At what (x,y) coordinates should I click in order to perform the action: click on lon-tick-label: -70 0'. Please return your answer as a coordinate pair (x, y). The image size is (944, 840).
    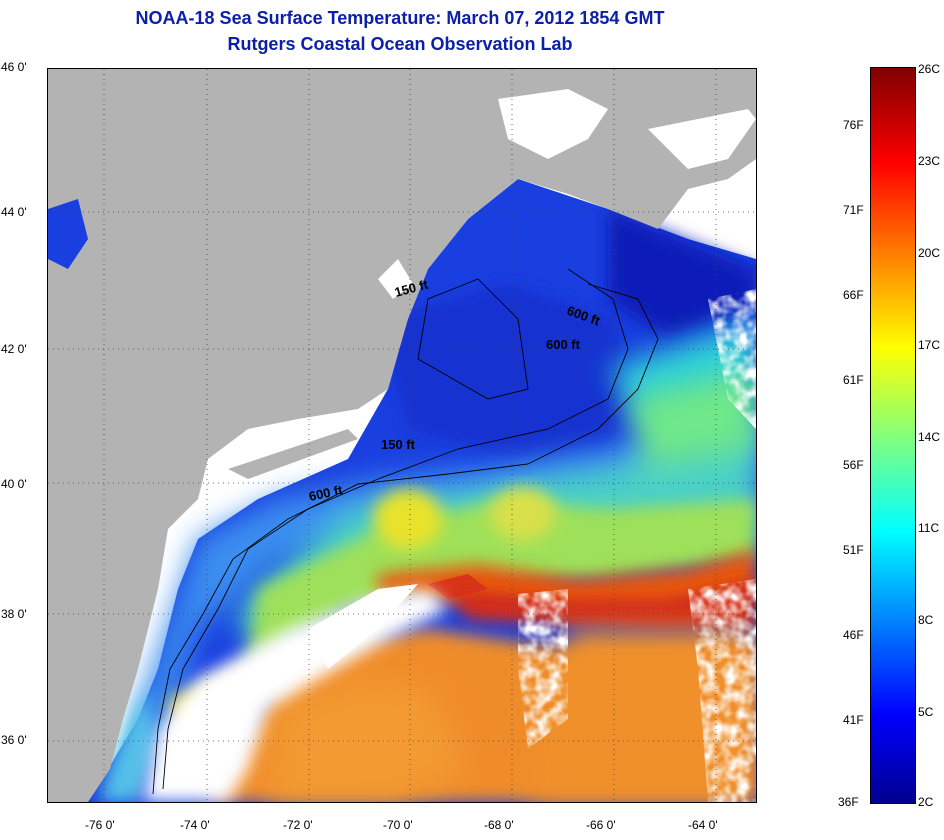
    Looking at the image, I should click on (398, 825).